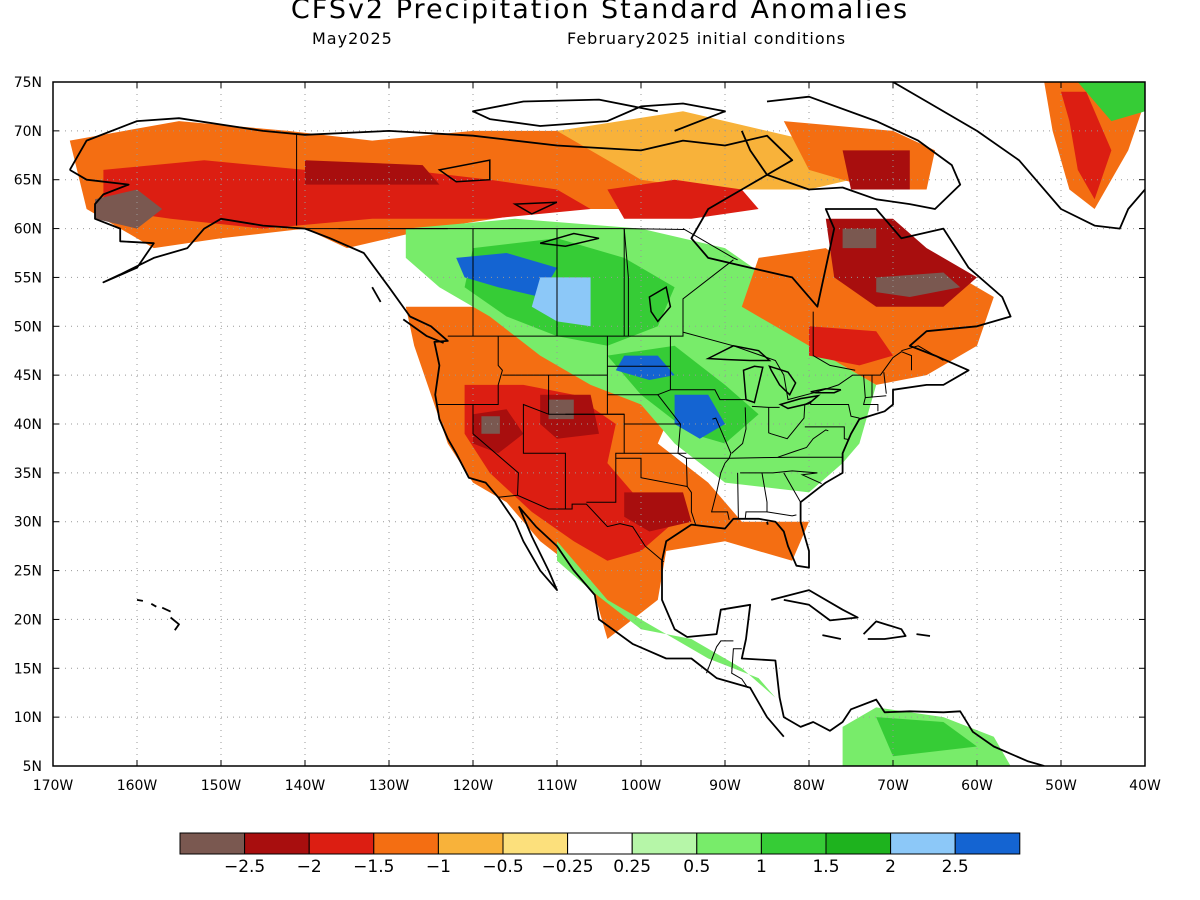 The height and width of the screenshot is (900, 1200). Describe the element at coordinates (28, 83) in the screenshot. I see `lat-label: 75N` at that location.